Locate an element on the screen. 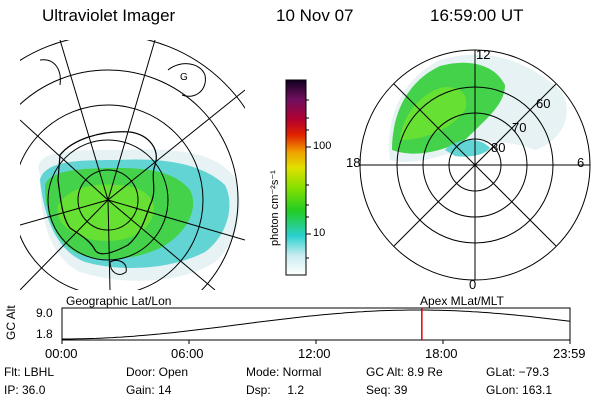 The width and height of the screenshot is (600, 400). colorbar-tick-100: 100 is located at coordinates (322, 146).